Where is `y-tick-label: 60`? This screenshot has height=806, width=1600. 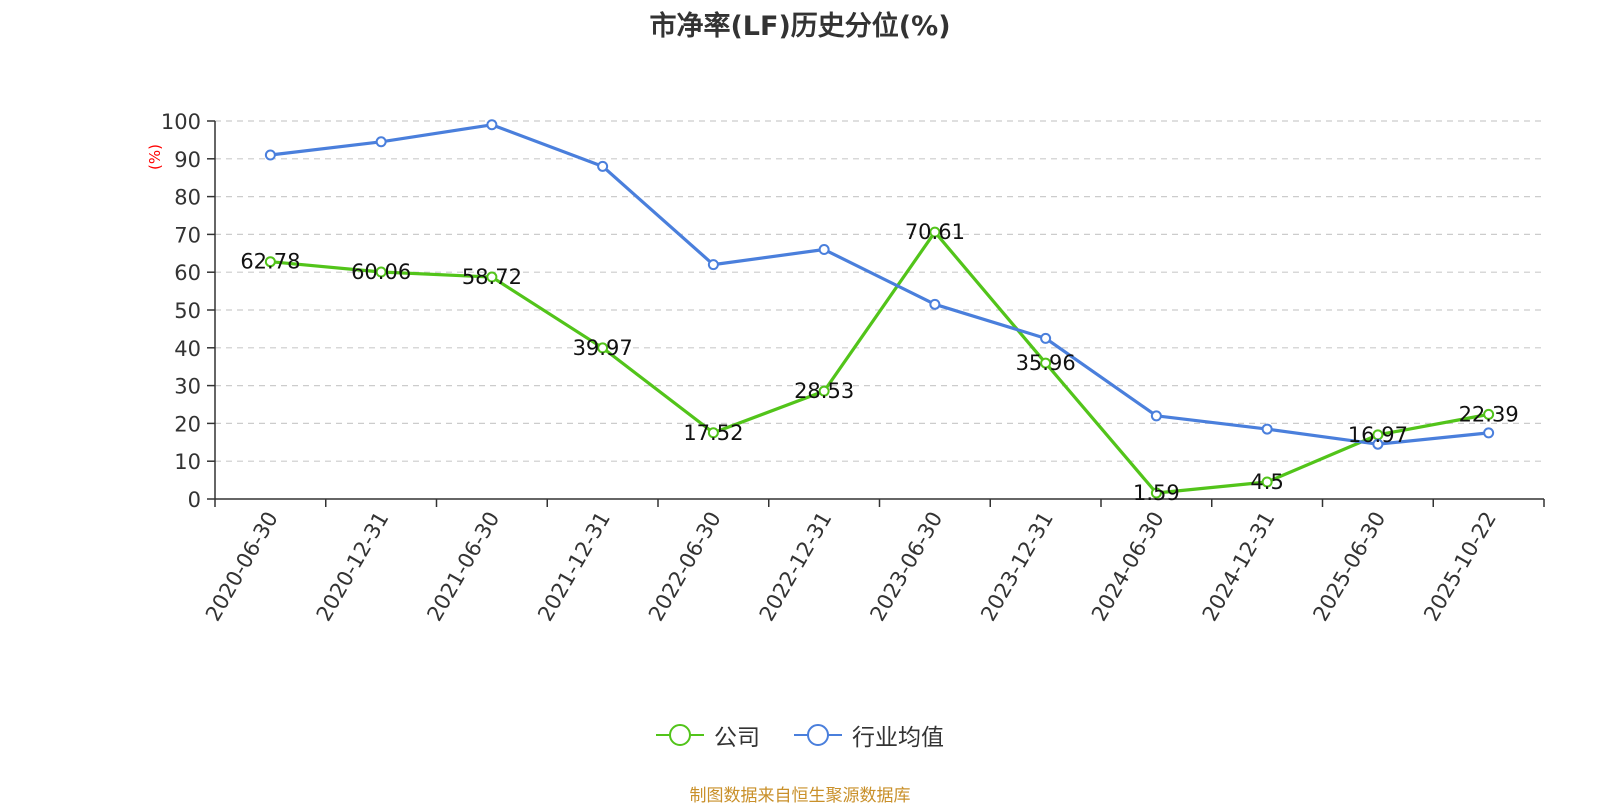 y-tick-label: 60 is located at coordinates (187, 273).